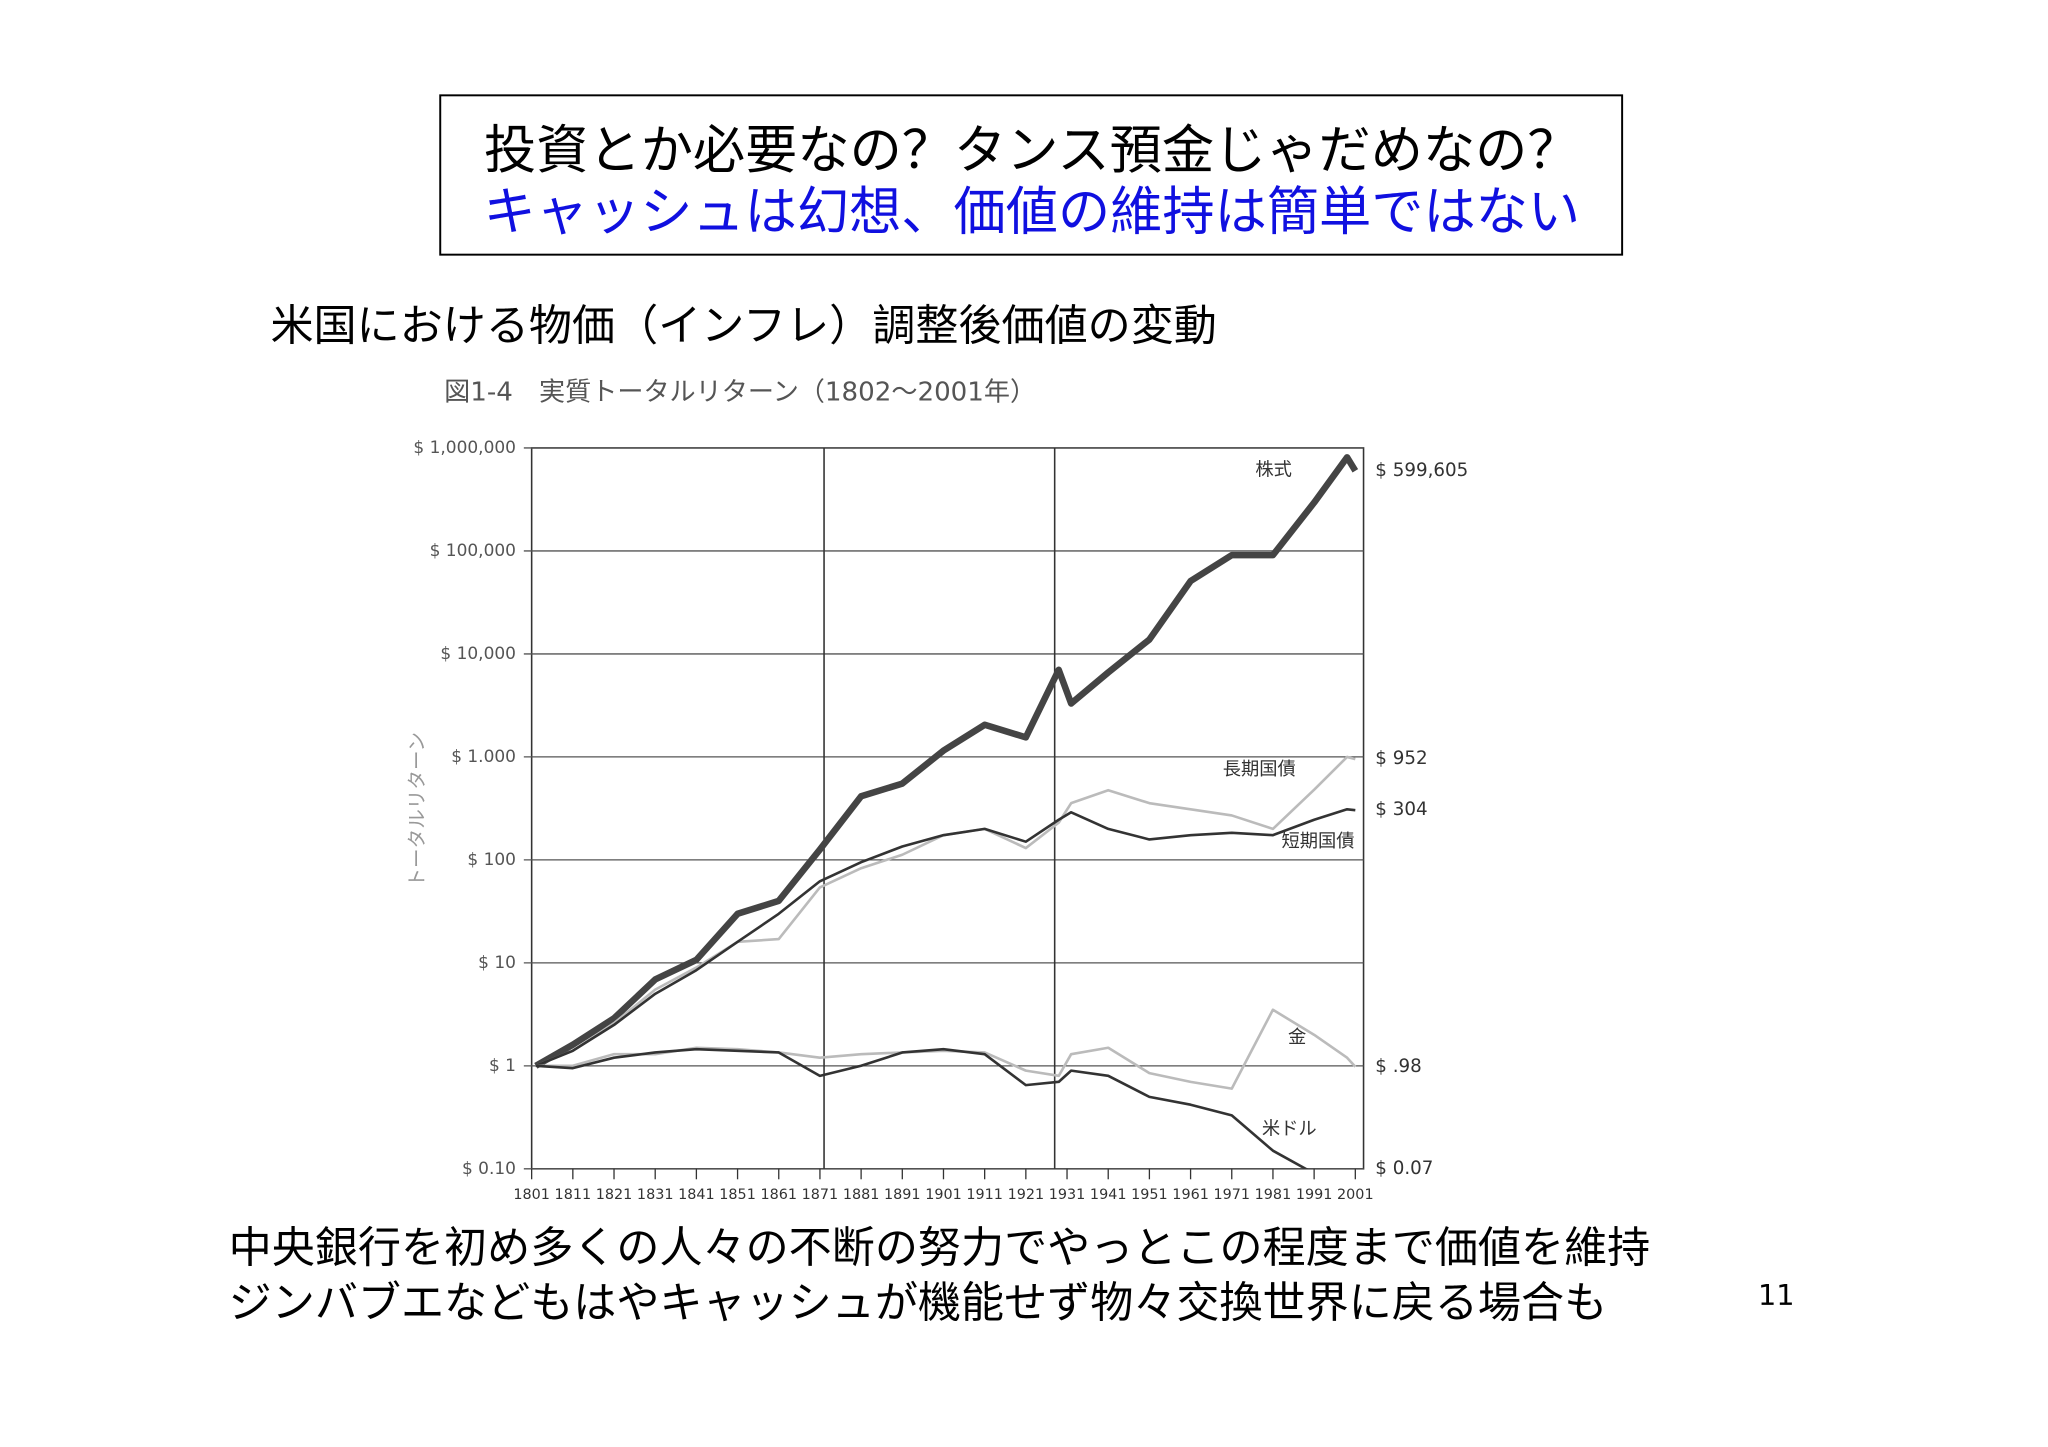 The width and height of the screenshot is (2048, 1447). Describe the element at coordinates (940, 1249) in the screenshot. I see `footer-line-1: 中央銀行を初め多くの人々の不断の努力でやっとこの程度まで価値を維持` at that location.